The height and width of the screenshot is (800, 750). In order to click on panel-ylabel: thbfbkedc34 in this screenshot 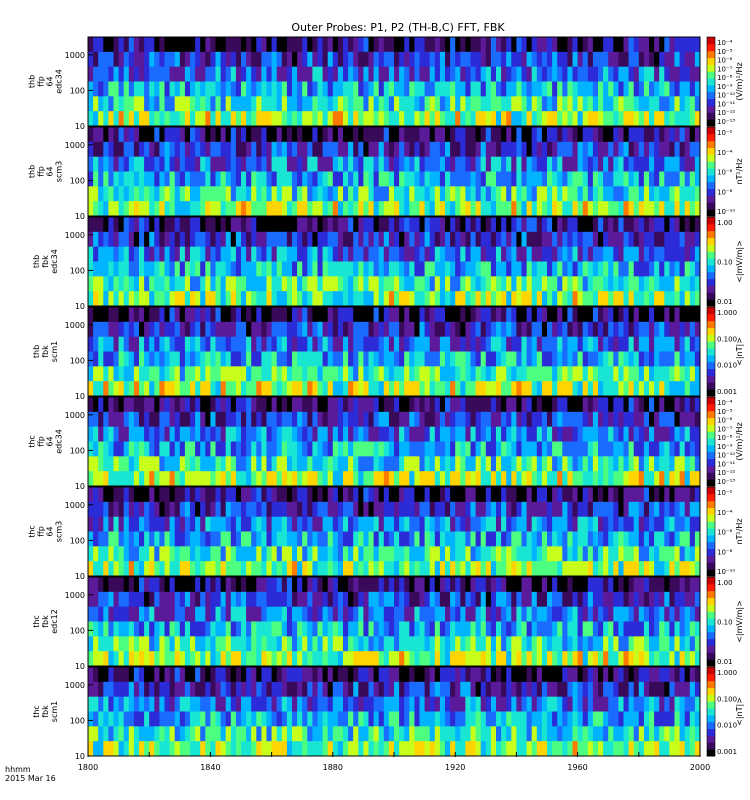, I will do `click(45, 261)`.